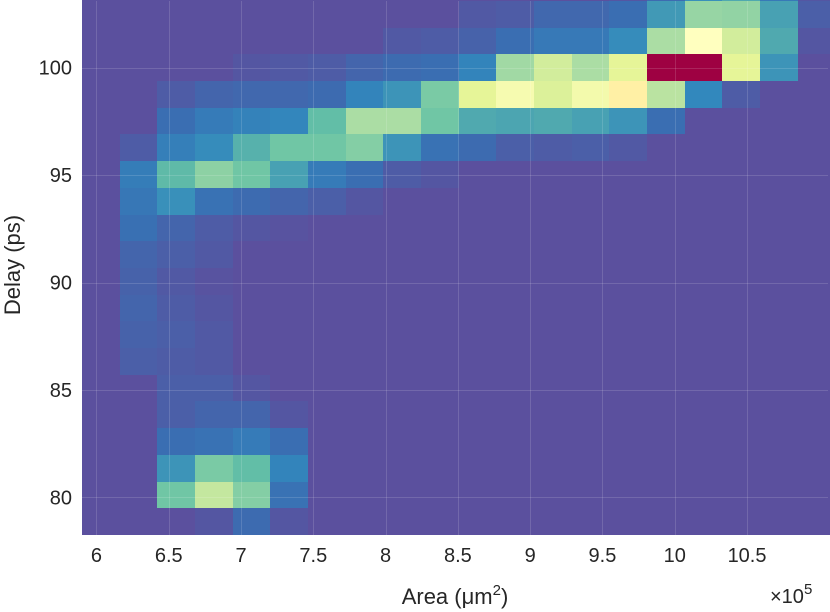 The height and width of the screenshot is (612, 830). I want to click on x-tick-label: 8.5, so click(458, 556).